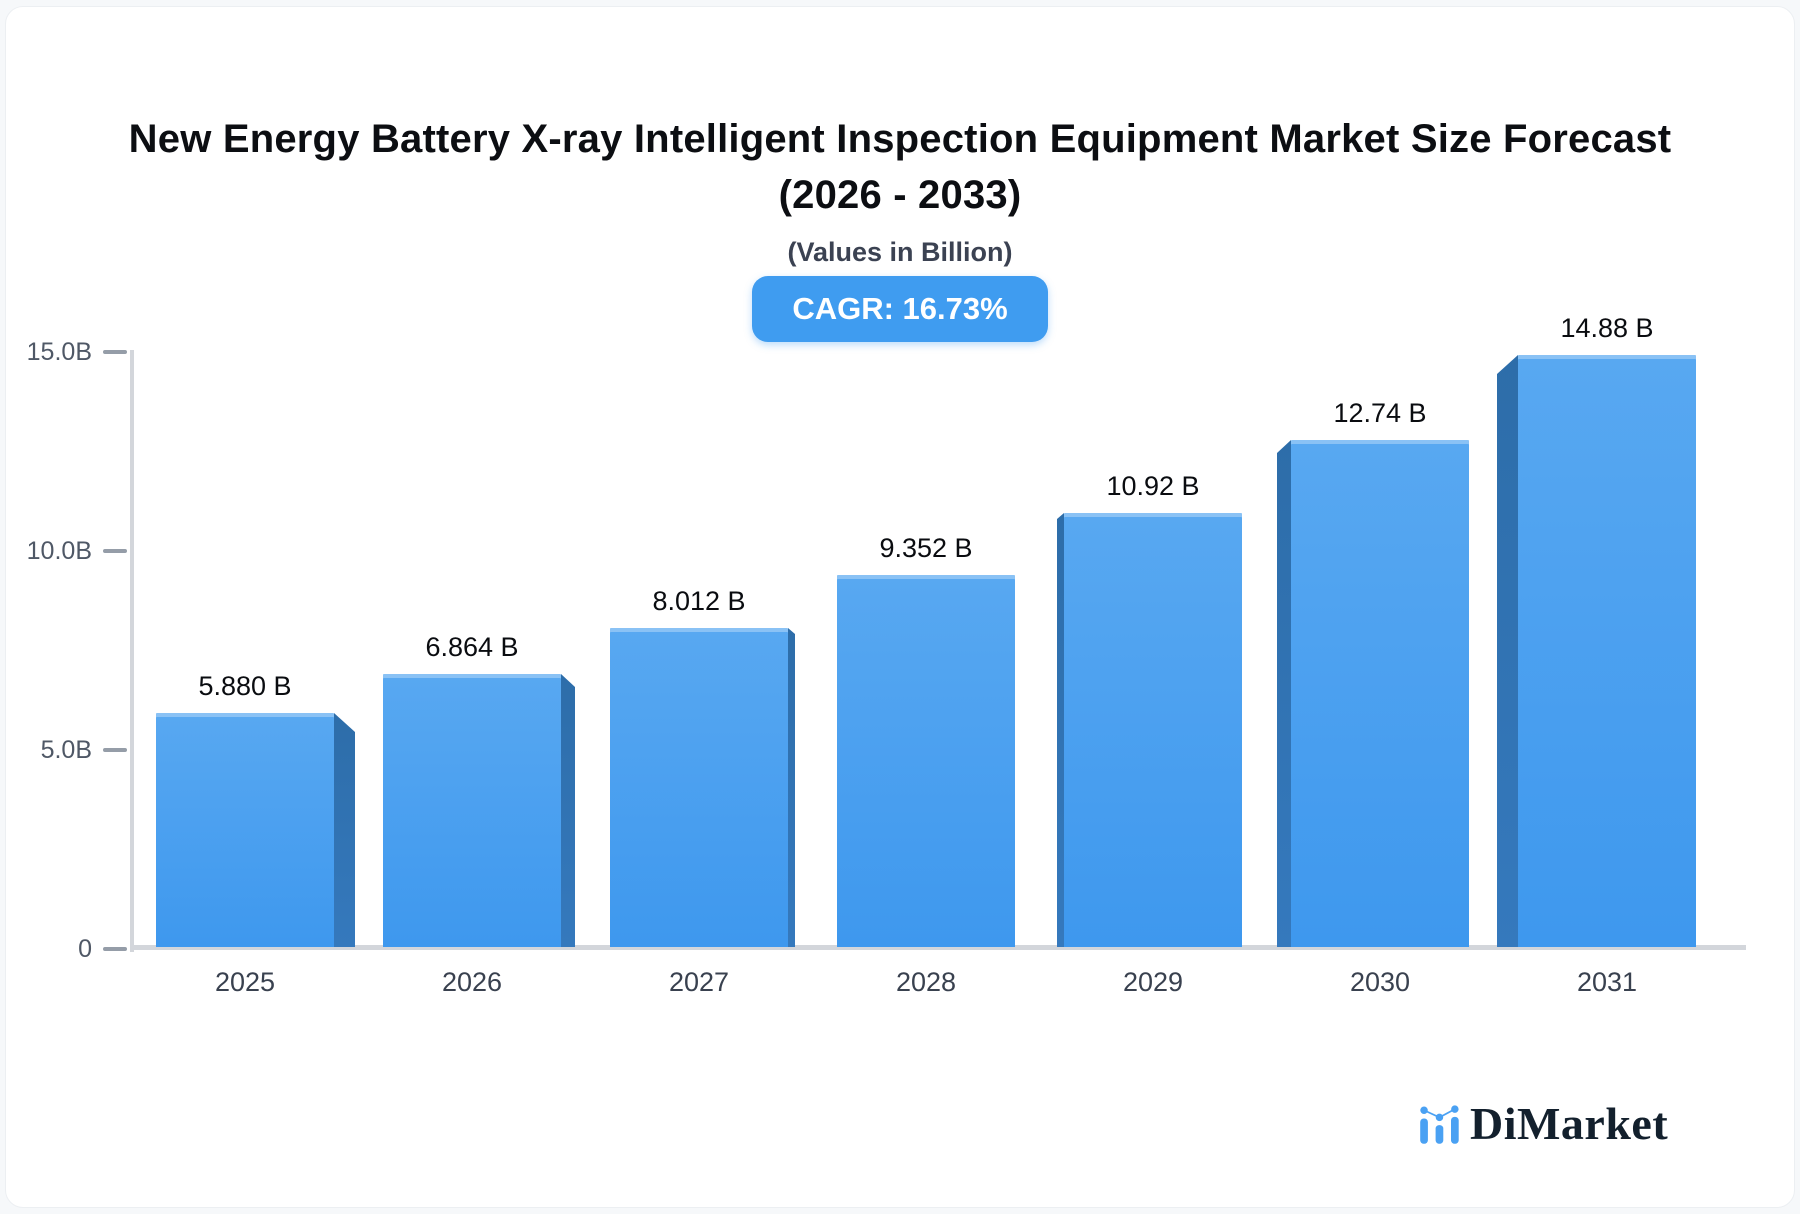 This screenshot has width=1800, height=1214. Describe the element at coordinates (1607, 328) in the screenshot. I see `bar-value-label: 14.88 B` at that location.